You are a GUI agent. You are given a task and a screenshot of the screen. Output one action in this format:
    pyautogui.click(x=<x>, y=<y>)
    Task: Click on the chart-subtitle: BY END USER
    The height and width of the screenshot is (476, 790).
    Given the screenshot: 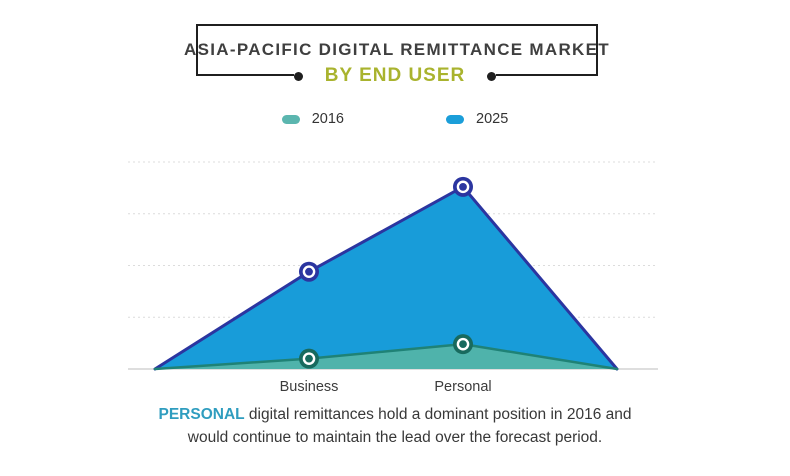 What is the action you would take?
    pyautogui.click(x=395, y=76)
    